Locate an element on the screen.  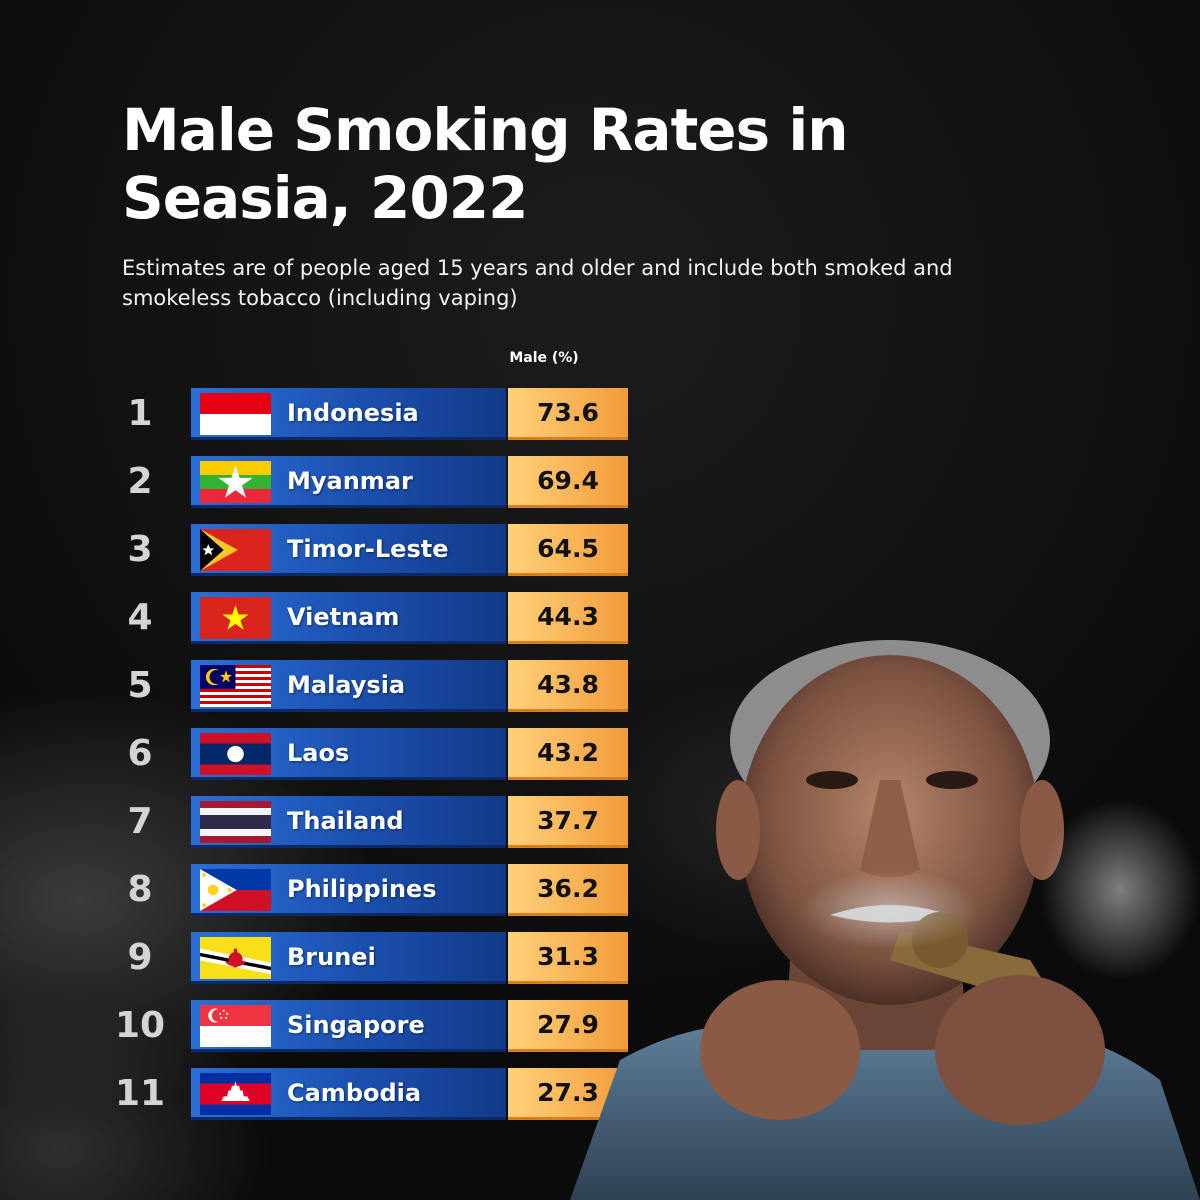
country-name: Indonesia is located at coordinates (353, 413).